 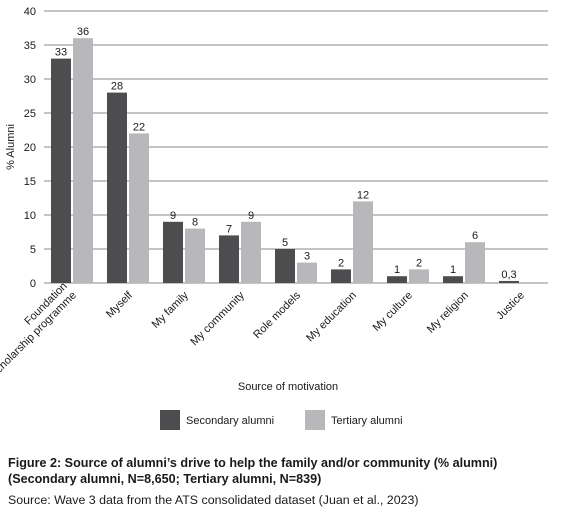 I want to click on data-label-secondary-alumni-3: 7, so click(x=229, y=229).